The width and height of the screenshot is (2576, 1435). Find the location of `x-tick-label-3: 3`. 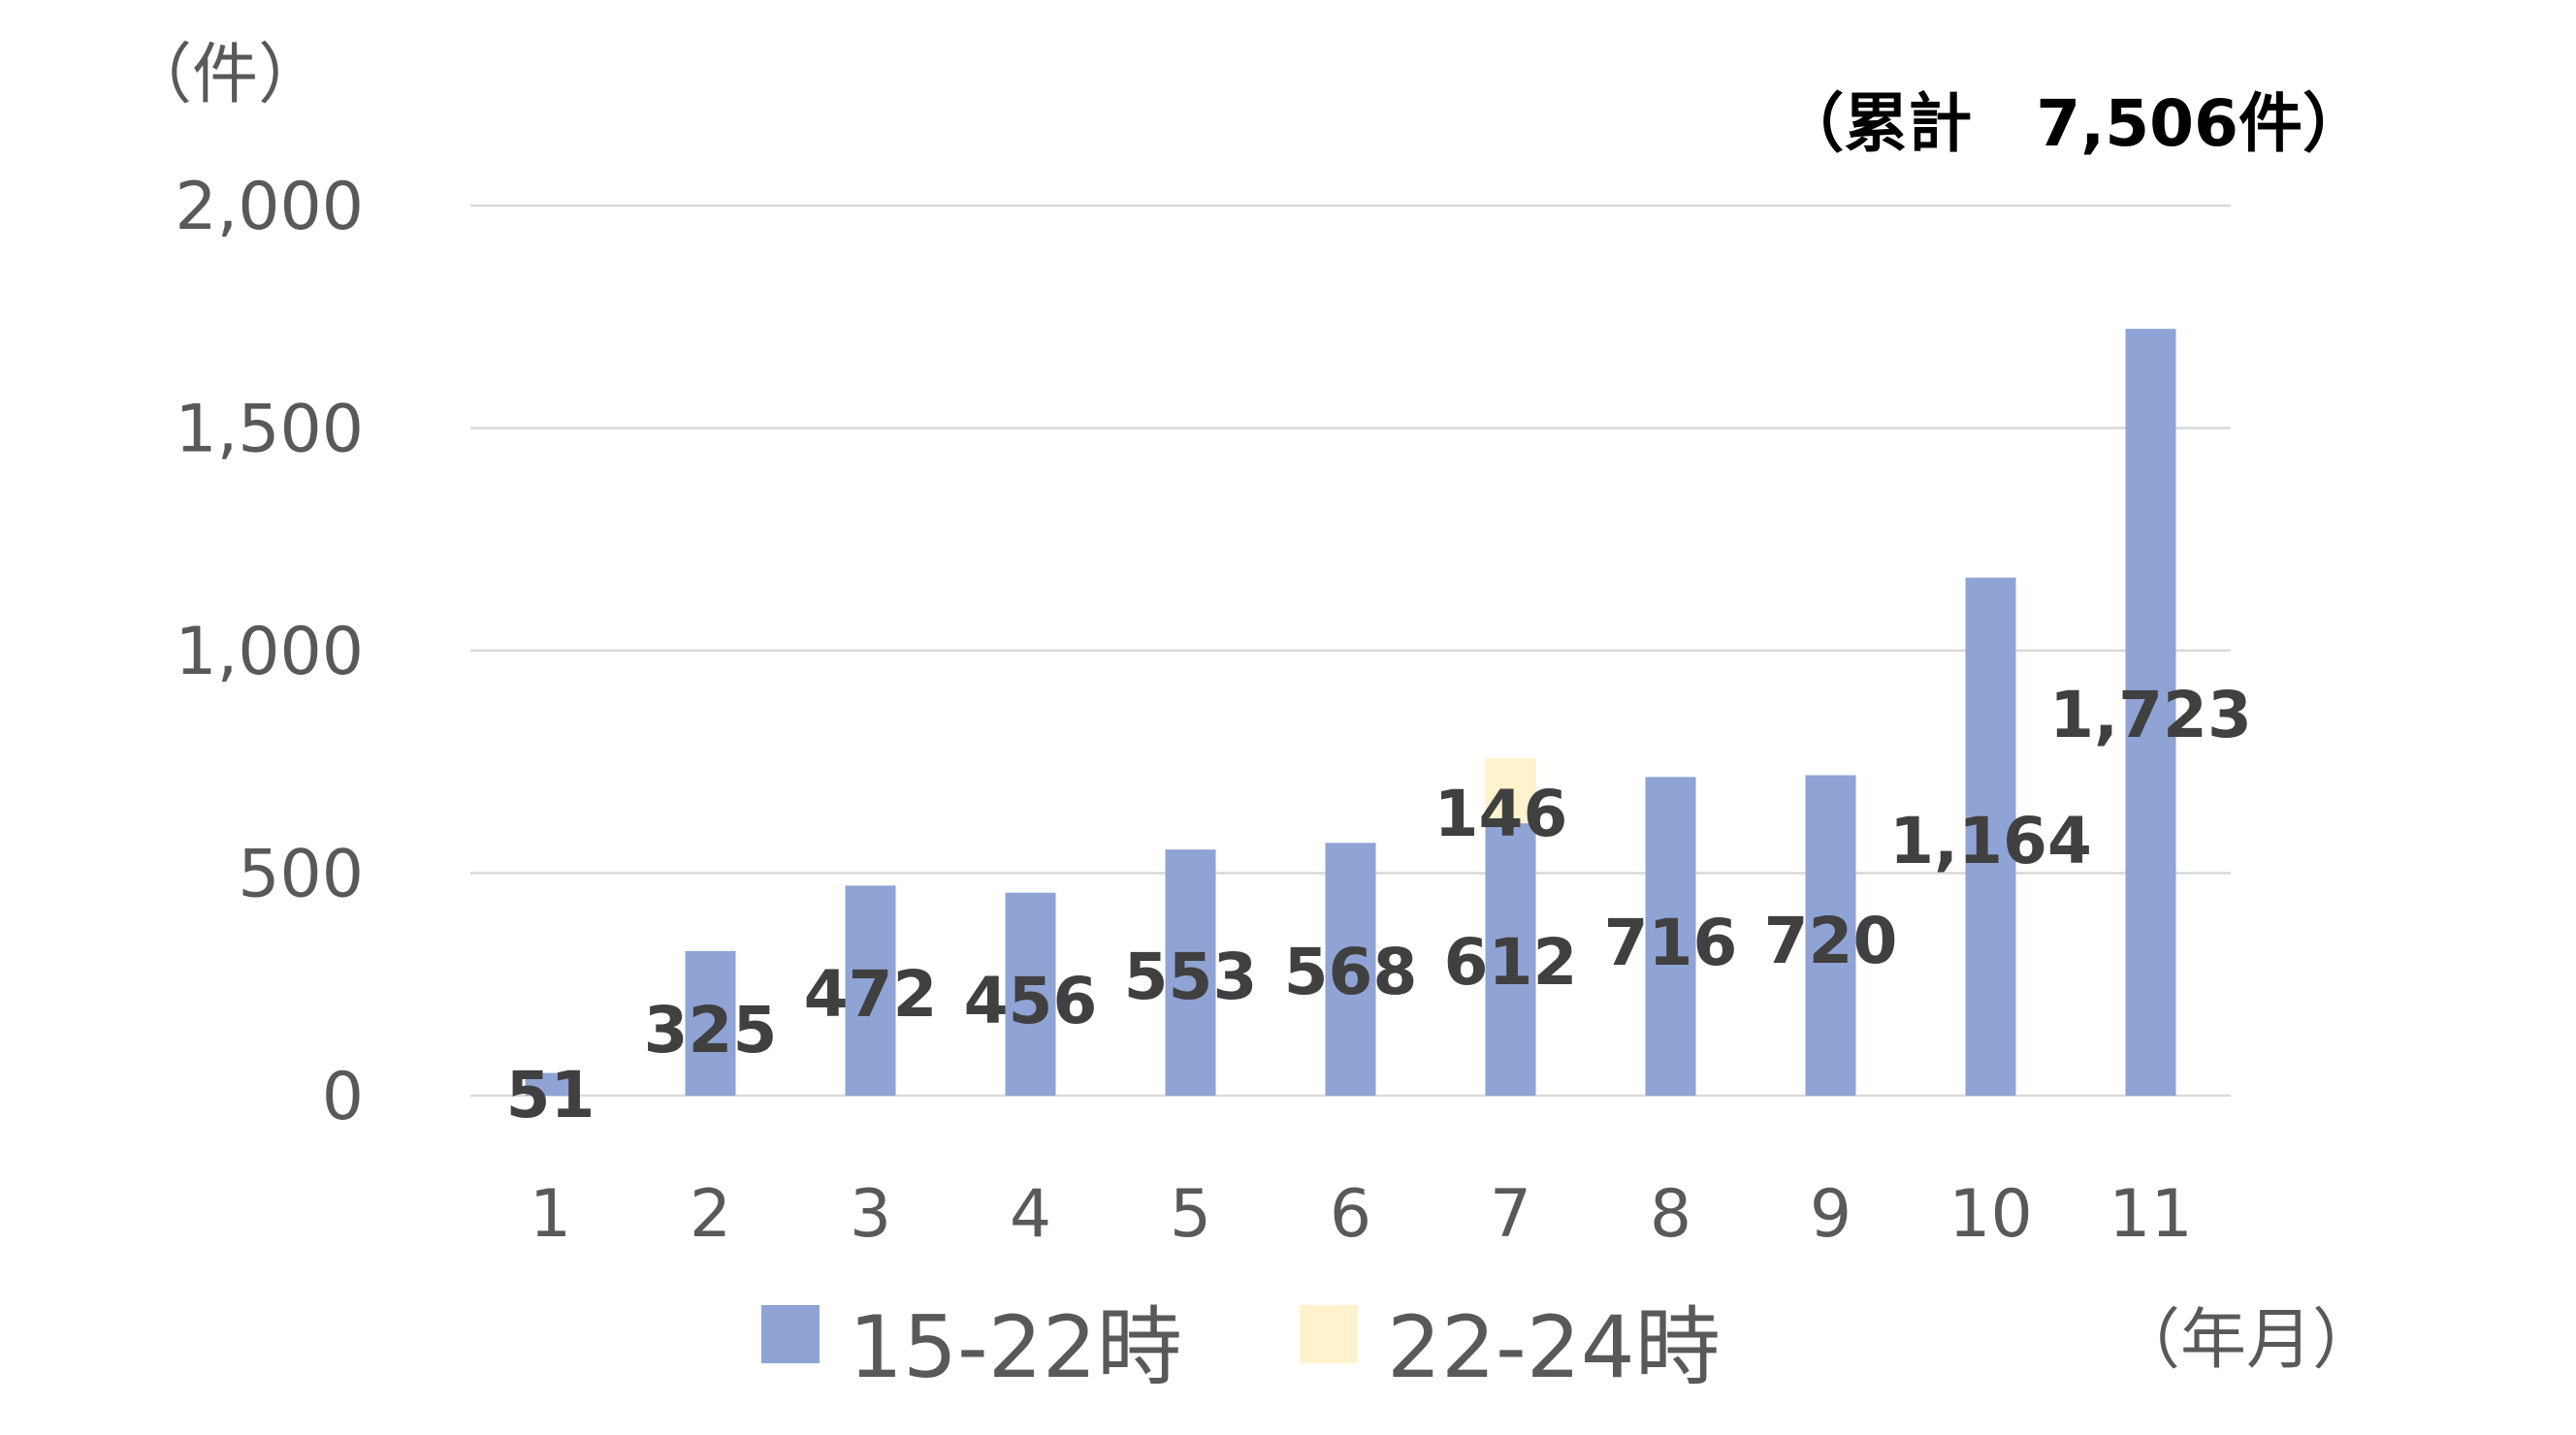

x-tick-label-3: 3 is located at coordinates (870, 1214).